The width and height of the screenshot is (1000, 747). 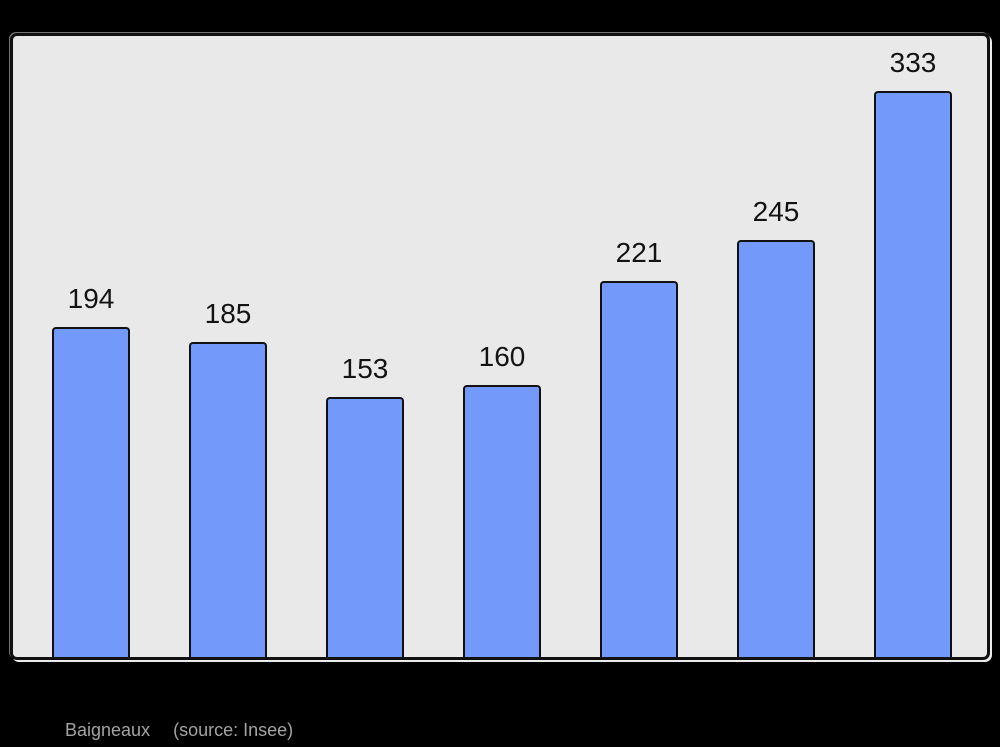 I want to click on bar-value-label: 221, so click(x=639, y=252).